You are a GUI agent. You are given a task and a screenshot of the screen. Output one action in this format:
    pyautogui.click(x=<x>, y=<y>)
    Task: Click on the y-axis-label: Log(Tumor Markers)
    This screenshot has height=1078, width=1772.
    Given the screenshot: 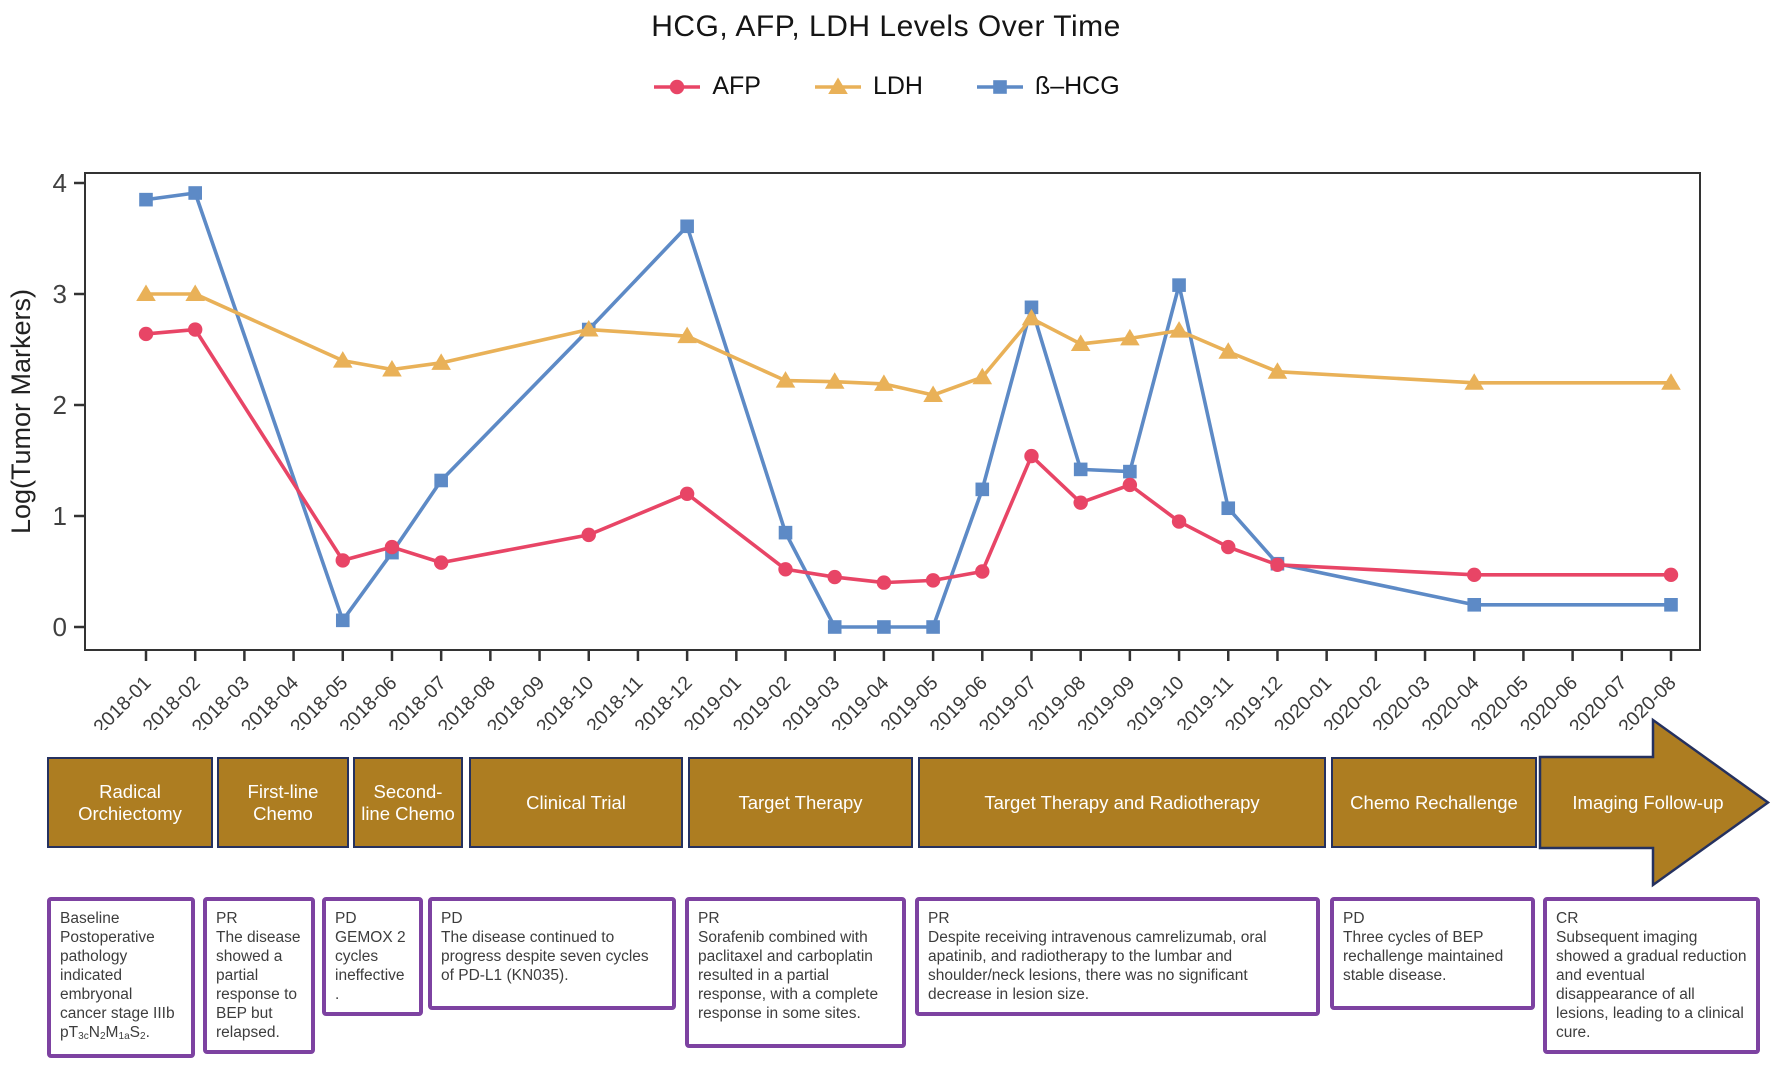 What is the action you would take?
    pyautogui.click(x=21, y=411)
    